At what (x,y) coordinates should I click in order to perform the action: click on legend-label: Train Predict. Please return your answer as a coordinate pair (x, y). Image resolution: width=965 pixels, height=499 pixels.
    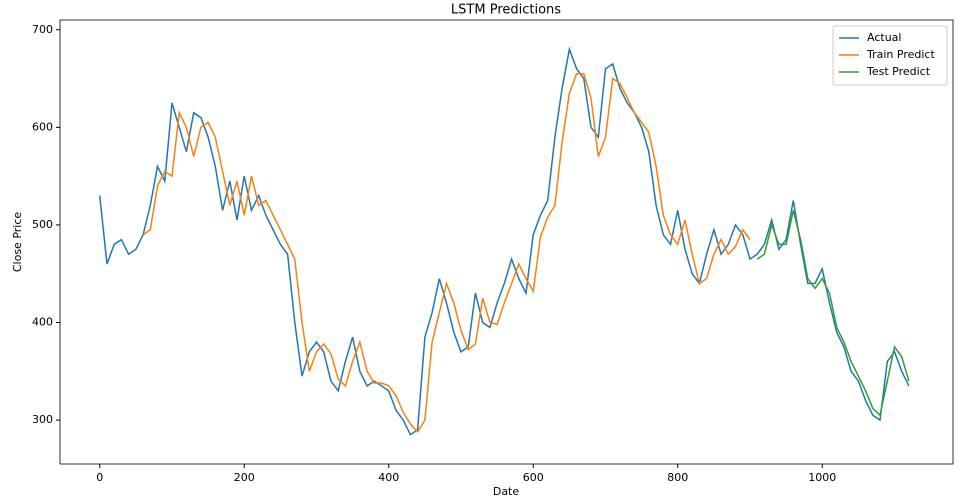
    Looking at the image, I should click on (900, 54).